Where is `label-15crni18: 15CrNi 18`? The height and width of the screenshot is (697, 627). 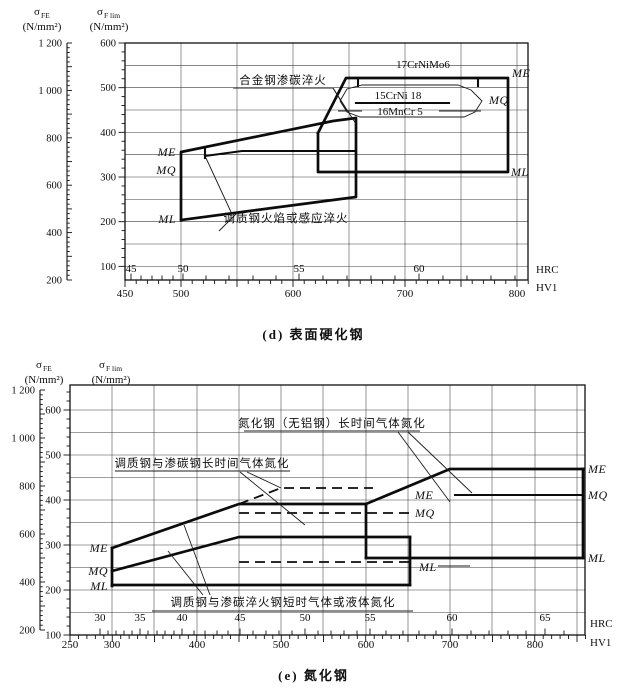 label-15crni18: 15CrNi 18 is located at coordinates (398, 96).